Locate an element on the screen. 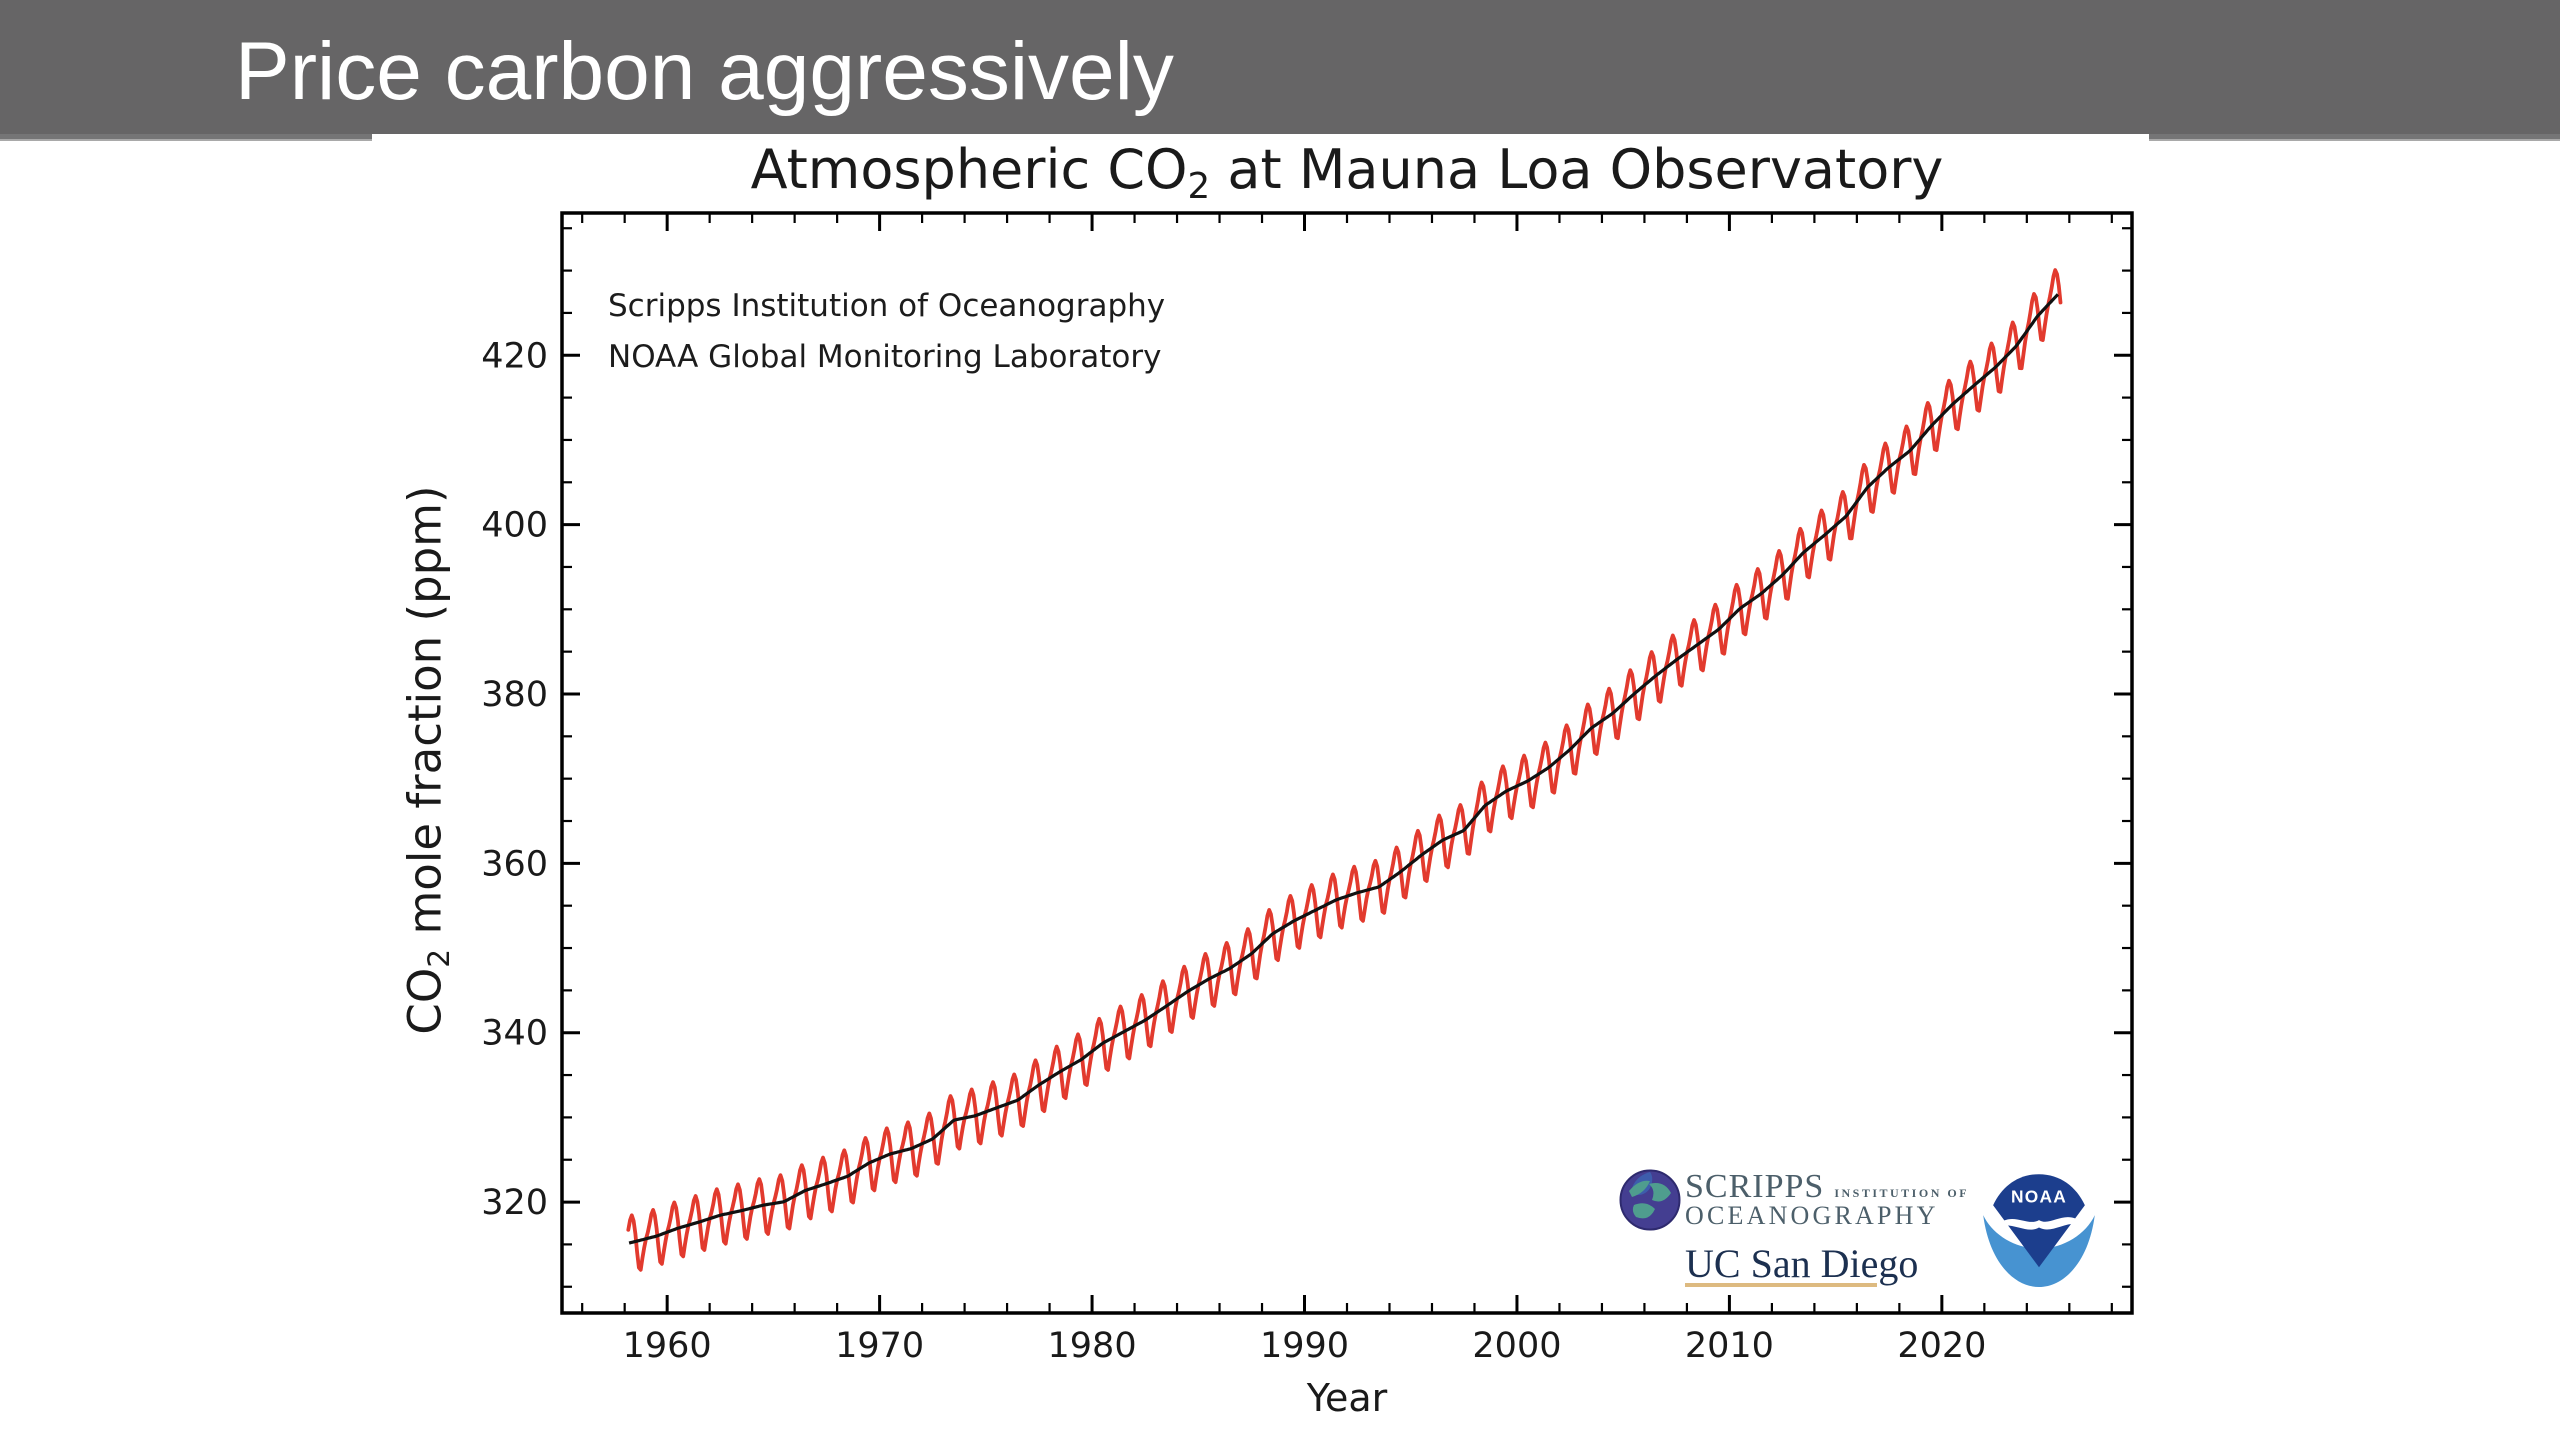 This screenshot has height=1436, width=2560. y-axis-label-pre: CO is located at coordinates (425, 1001).